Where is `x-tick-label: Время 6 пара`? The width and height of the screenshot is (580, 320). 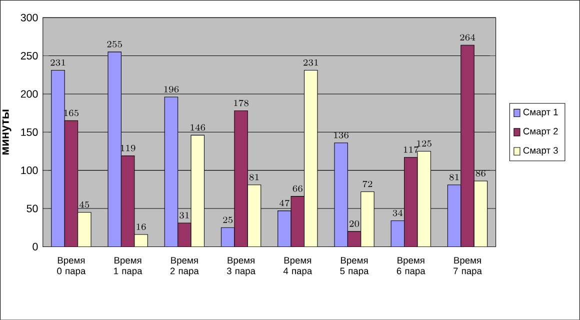
x-tick-label: Время 6 пара is located at coordinates (411, 266).